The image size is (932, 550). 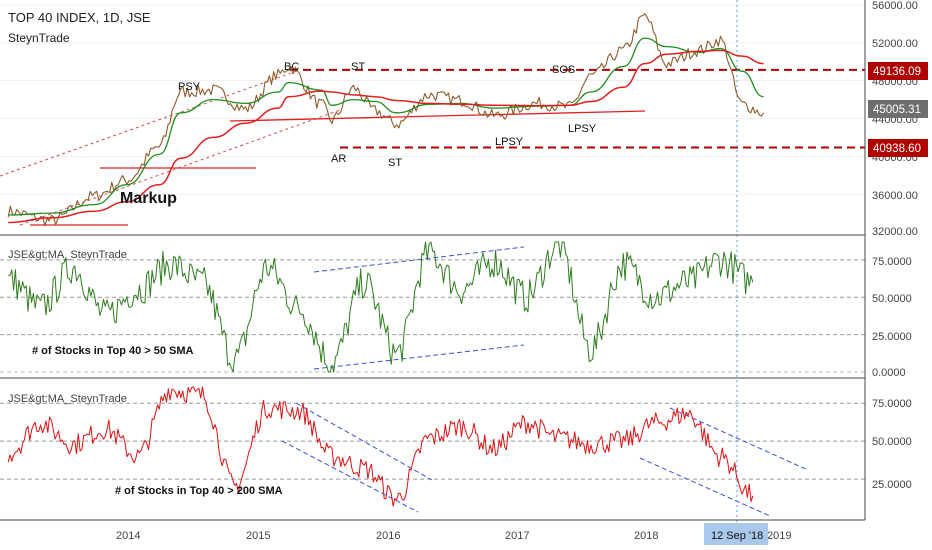 What do you see at coordinates (779, 536) in the screenshot?
I see `time-tick-2019: 2019` at bounding box center [779, 536].